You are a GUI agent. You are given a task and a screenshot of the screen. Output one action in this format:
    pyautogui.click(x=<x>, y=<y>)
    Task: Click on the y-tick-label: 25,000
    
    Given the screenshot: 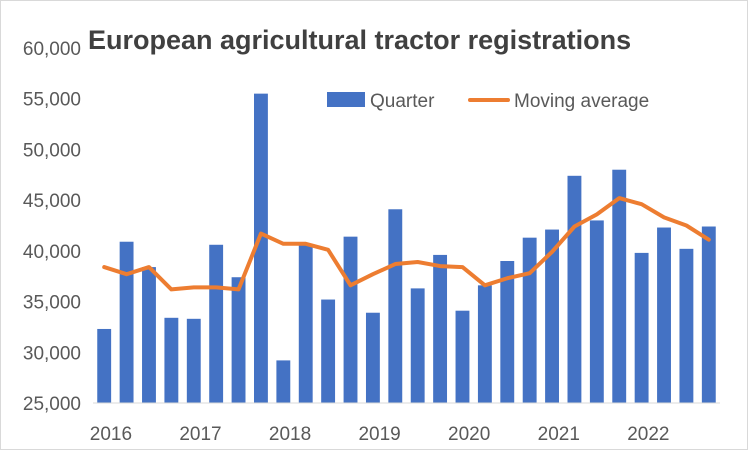 What is the action you would take?
    pyautogui.click(x=52, y=404)
    